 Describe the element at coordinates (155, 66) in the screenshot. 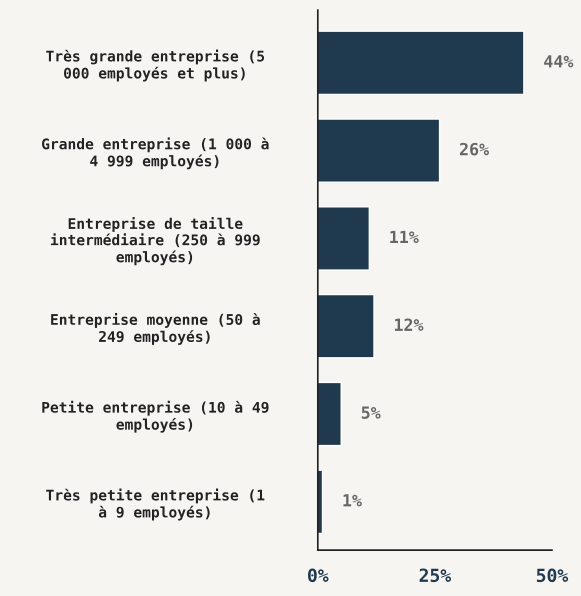

I see `y-tick-label: Très grande entreprise (5 000 employés et plus)` at that location.